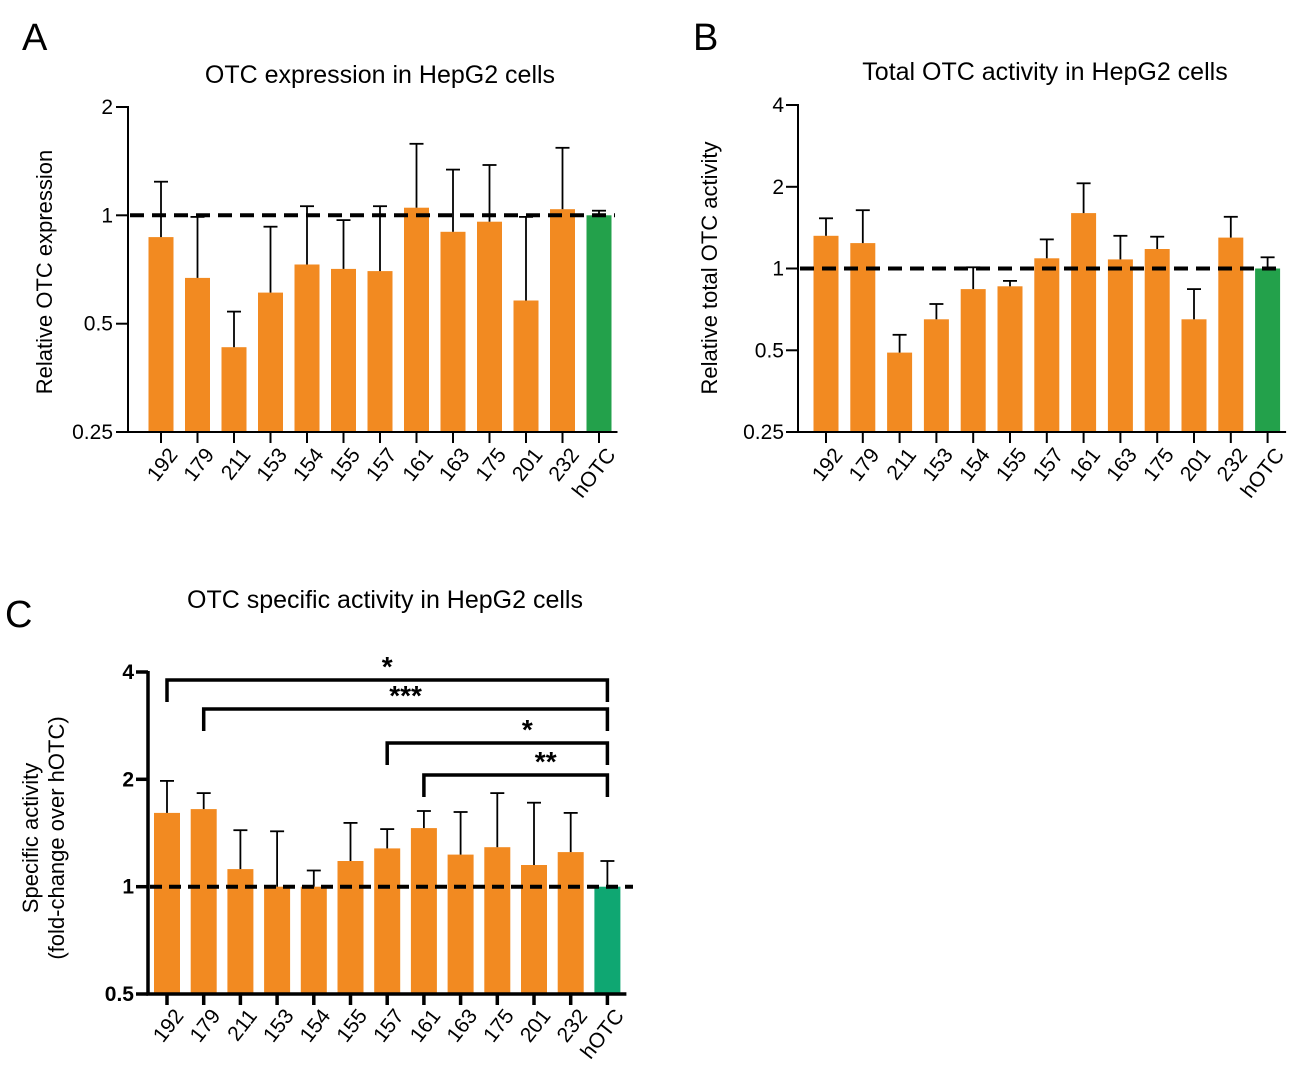  Describe the element at coordinates (1012, 465) in the screenshot. I see `chart-b-x-tick-label-155: 155` at that location.